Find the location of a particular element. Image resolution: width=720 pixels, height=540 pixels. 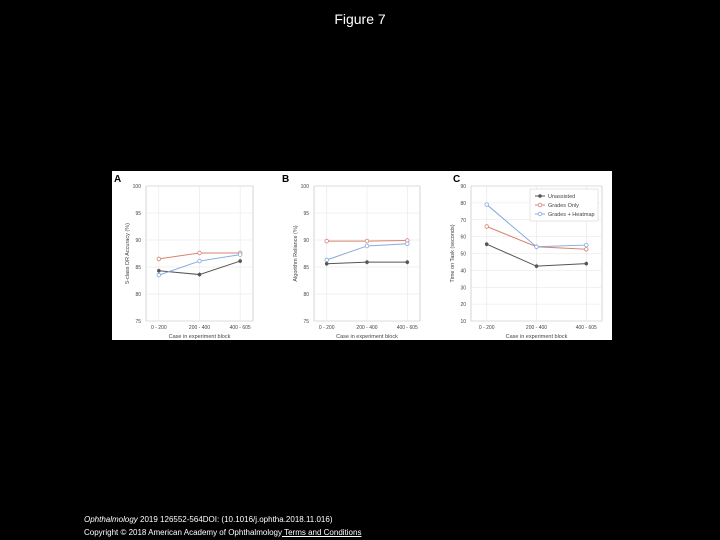

panel-letter: C is located at coordinates (456, 179).